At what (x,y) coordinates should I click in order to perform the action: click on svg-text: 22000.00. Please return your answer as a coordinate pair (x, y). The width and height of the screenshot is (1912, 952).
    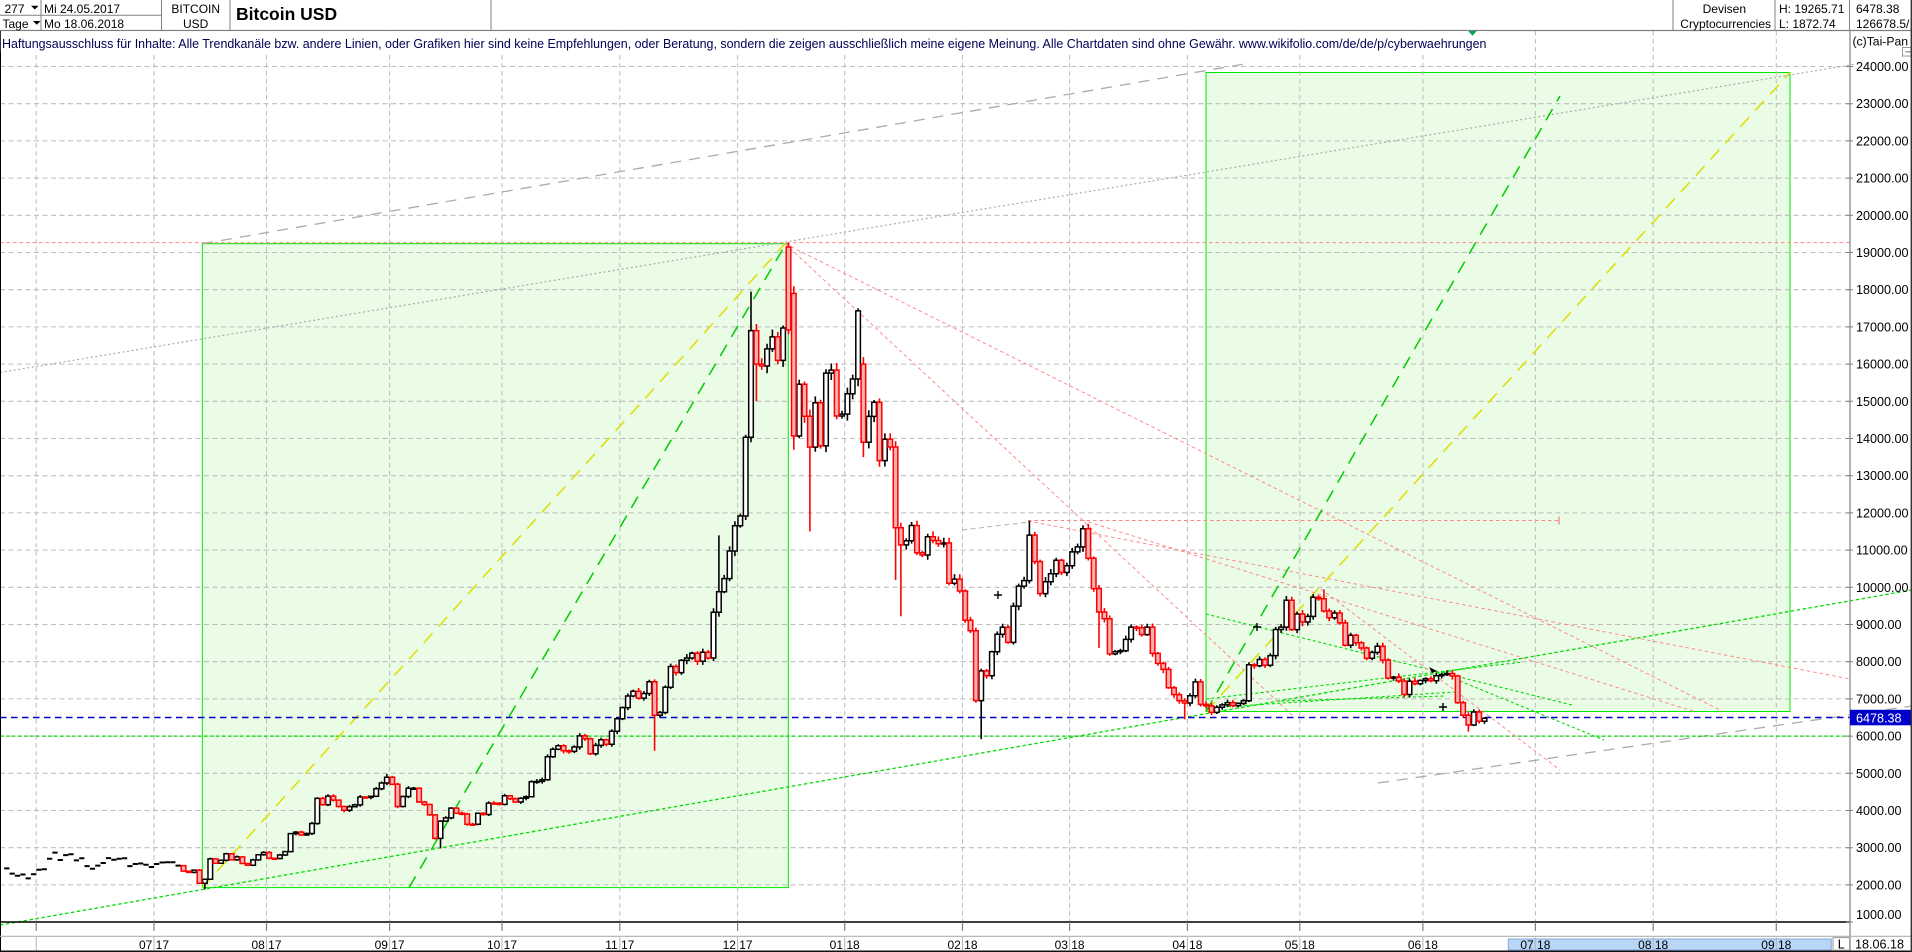
    Looking at the image, I should click on (1882, 141).